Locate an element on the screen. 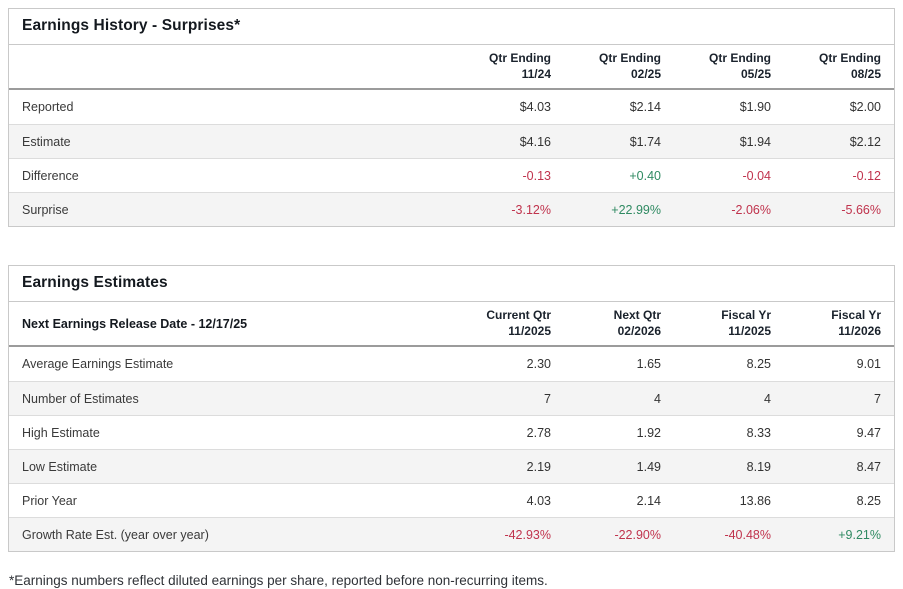 Image resolution: width=903 pixels, height=589 pixels. row-label: Number of Estimates is located at coordinates (80, 398).